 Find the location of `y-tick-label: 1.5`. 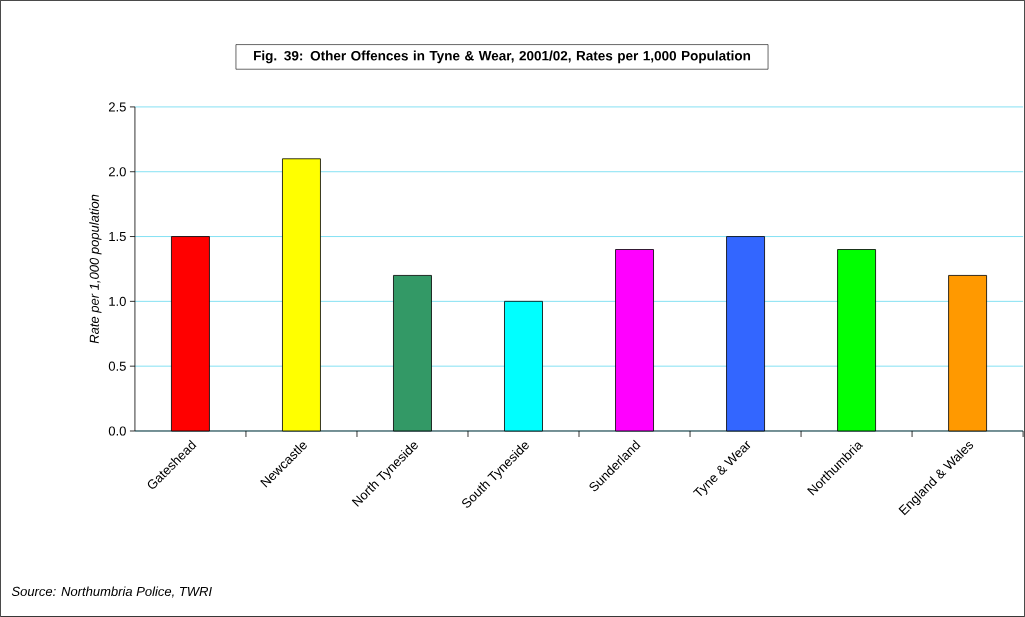

y-tick-label: 1.5 is located at coordinates (117, 237).